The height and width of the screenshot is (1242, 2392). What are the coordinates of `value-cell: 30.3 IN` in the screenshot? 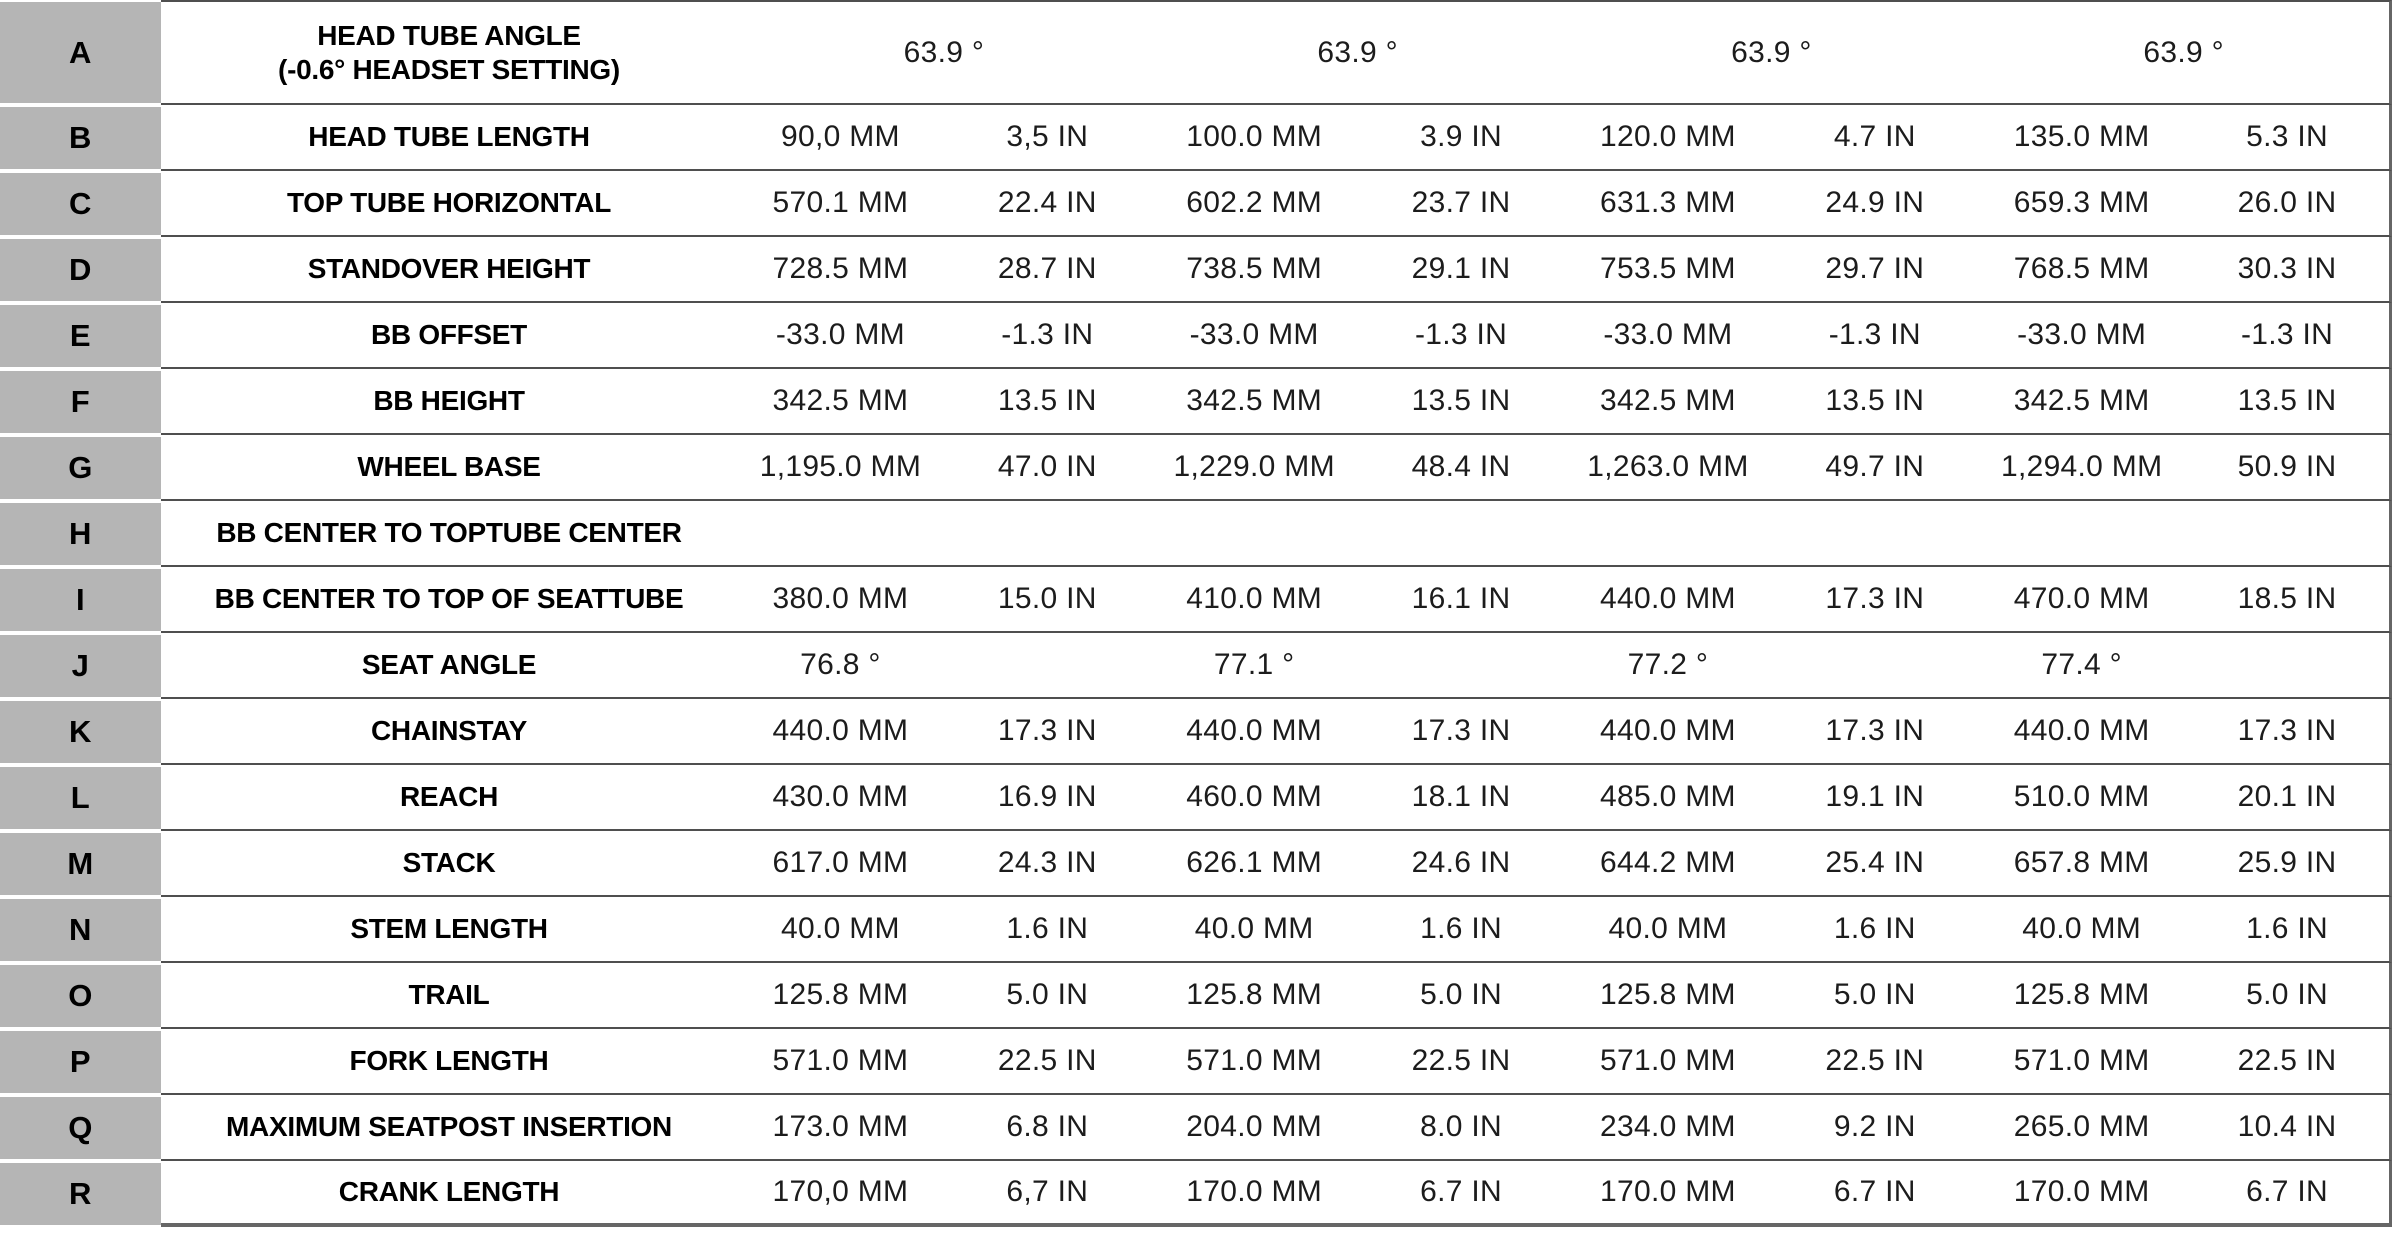 It's located at (2288, 270).